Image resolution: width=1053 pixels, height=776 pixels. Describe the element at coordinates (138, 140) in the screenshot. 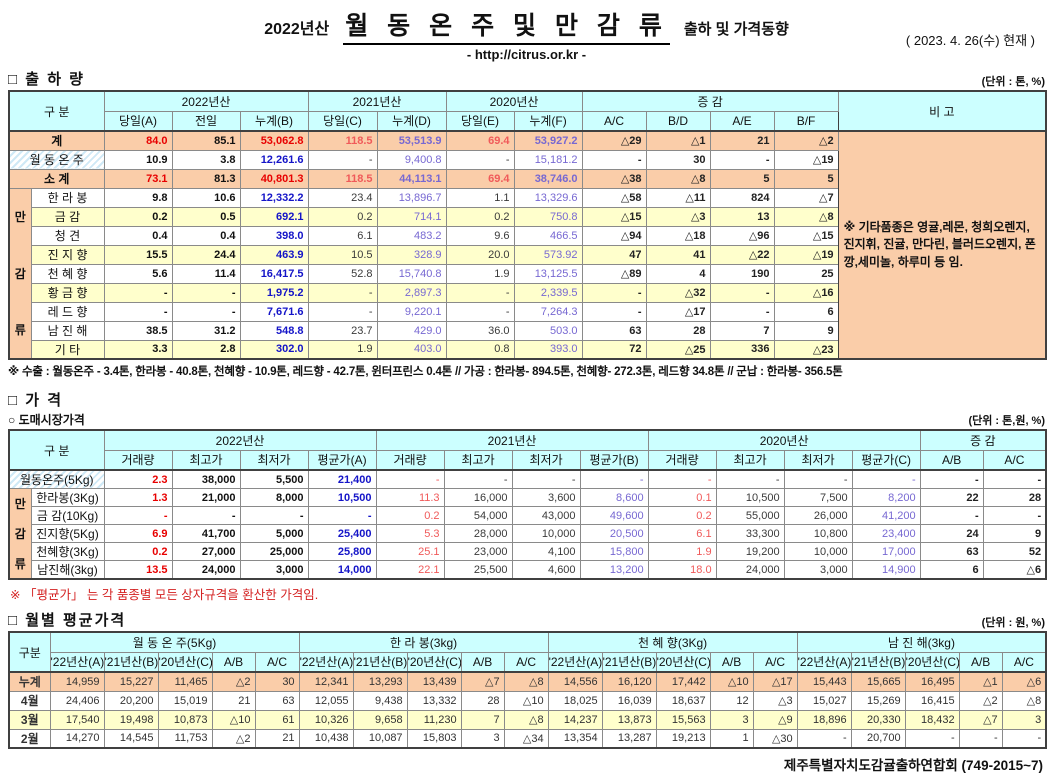

I see `cell: 84.0` at that location.